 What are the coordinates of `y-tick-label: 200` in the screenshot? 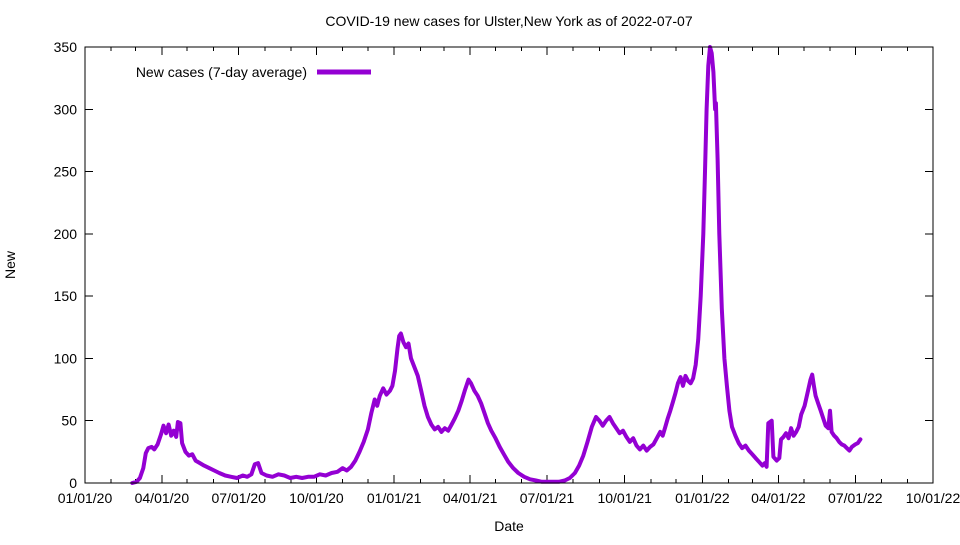 It's located at (66, 234).